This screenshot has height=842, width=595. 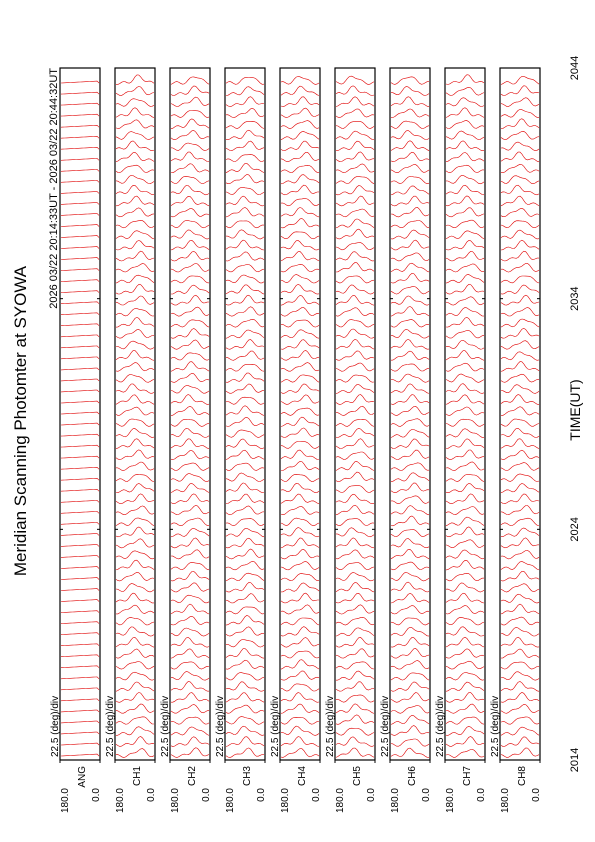 I want to click on y-tick-label: 0.0, so click(x=261, y=795).